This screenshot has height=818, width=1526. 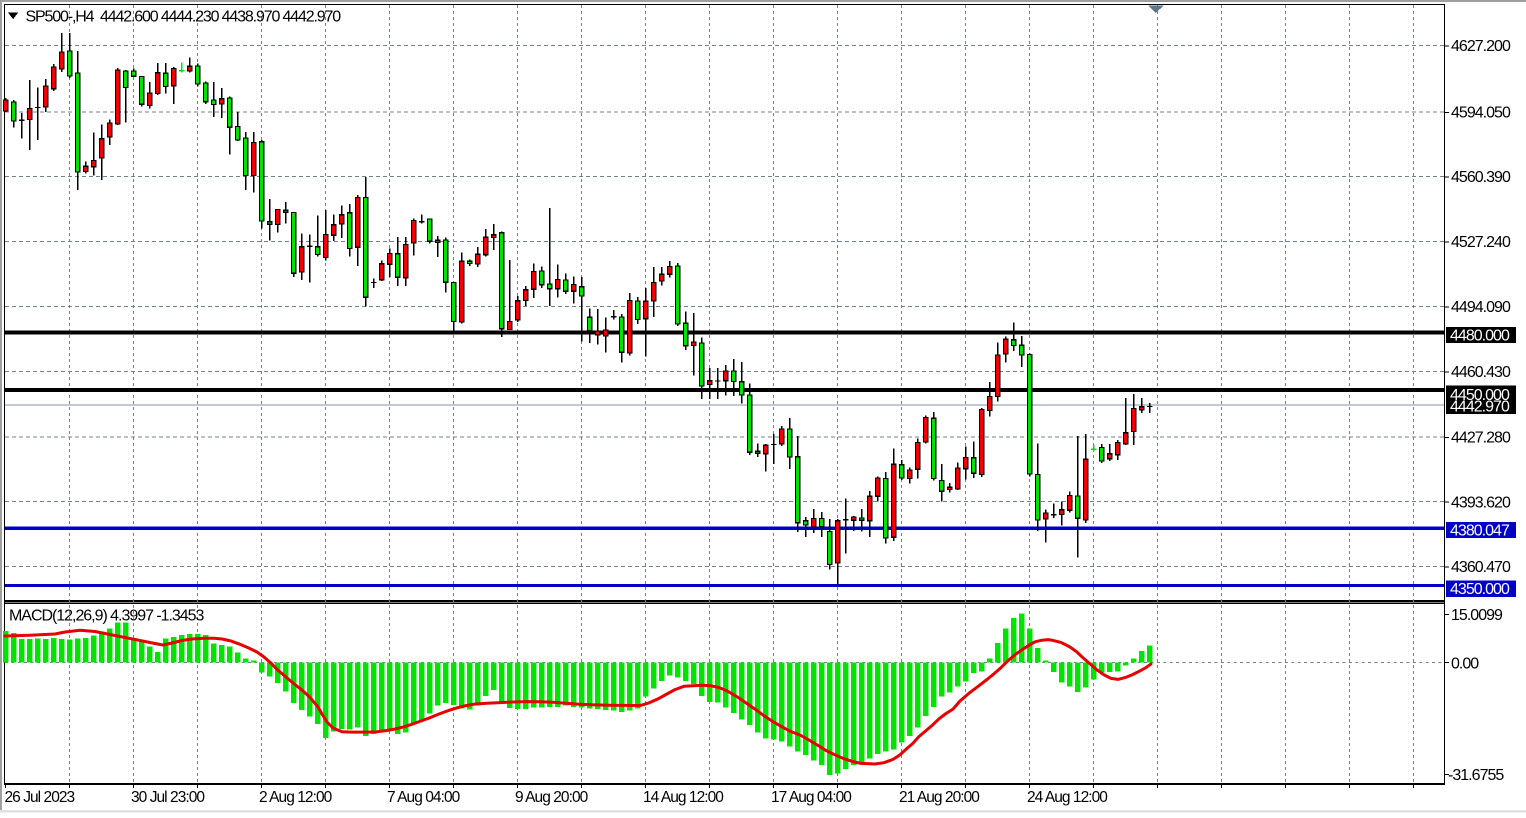 What do you see at coordinates (107, 616) in the screenshot?
I see `svg-text: MACD(12,26,9) 4.3997 -1.3453` at bounding box center [107, 616].